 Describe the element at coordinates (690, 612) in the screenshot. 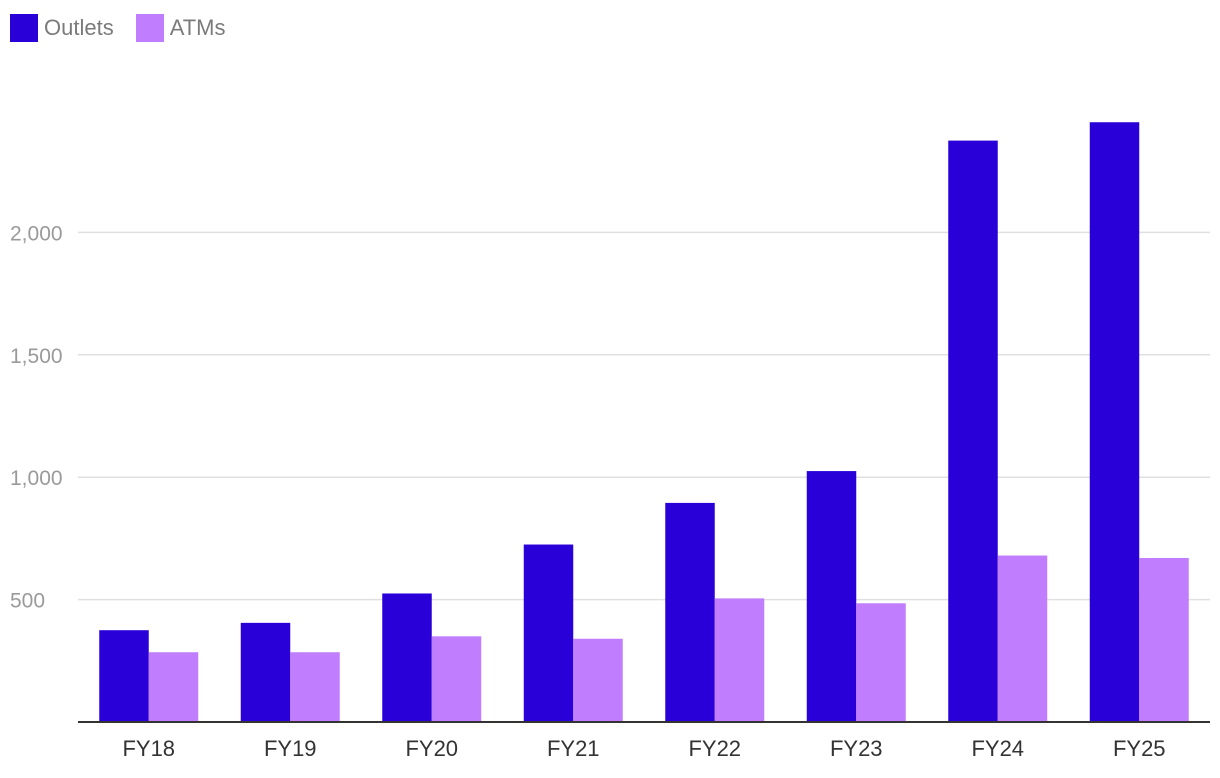

I see `bar-outlets-fy22` at that location.